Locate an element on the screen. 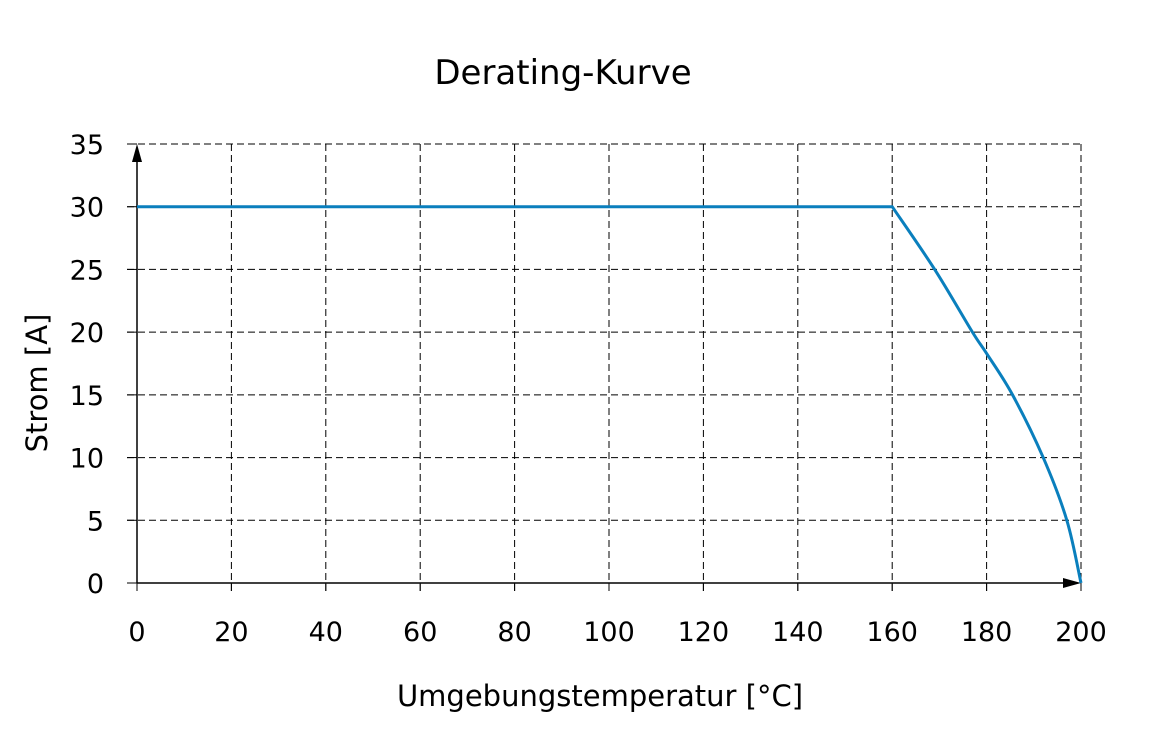 The image size is (1162, 755). y-tick-label: 0 is located at coordinates (95, 584).